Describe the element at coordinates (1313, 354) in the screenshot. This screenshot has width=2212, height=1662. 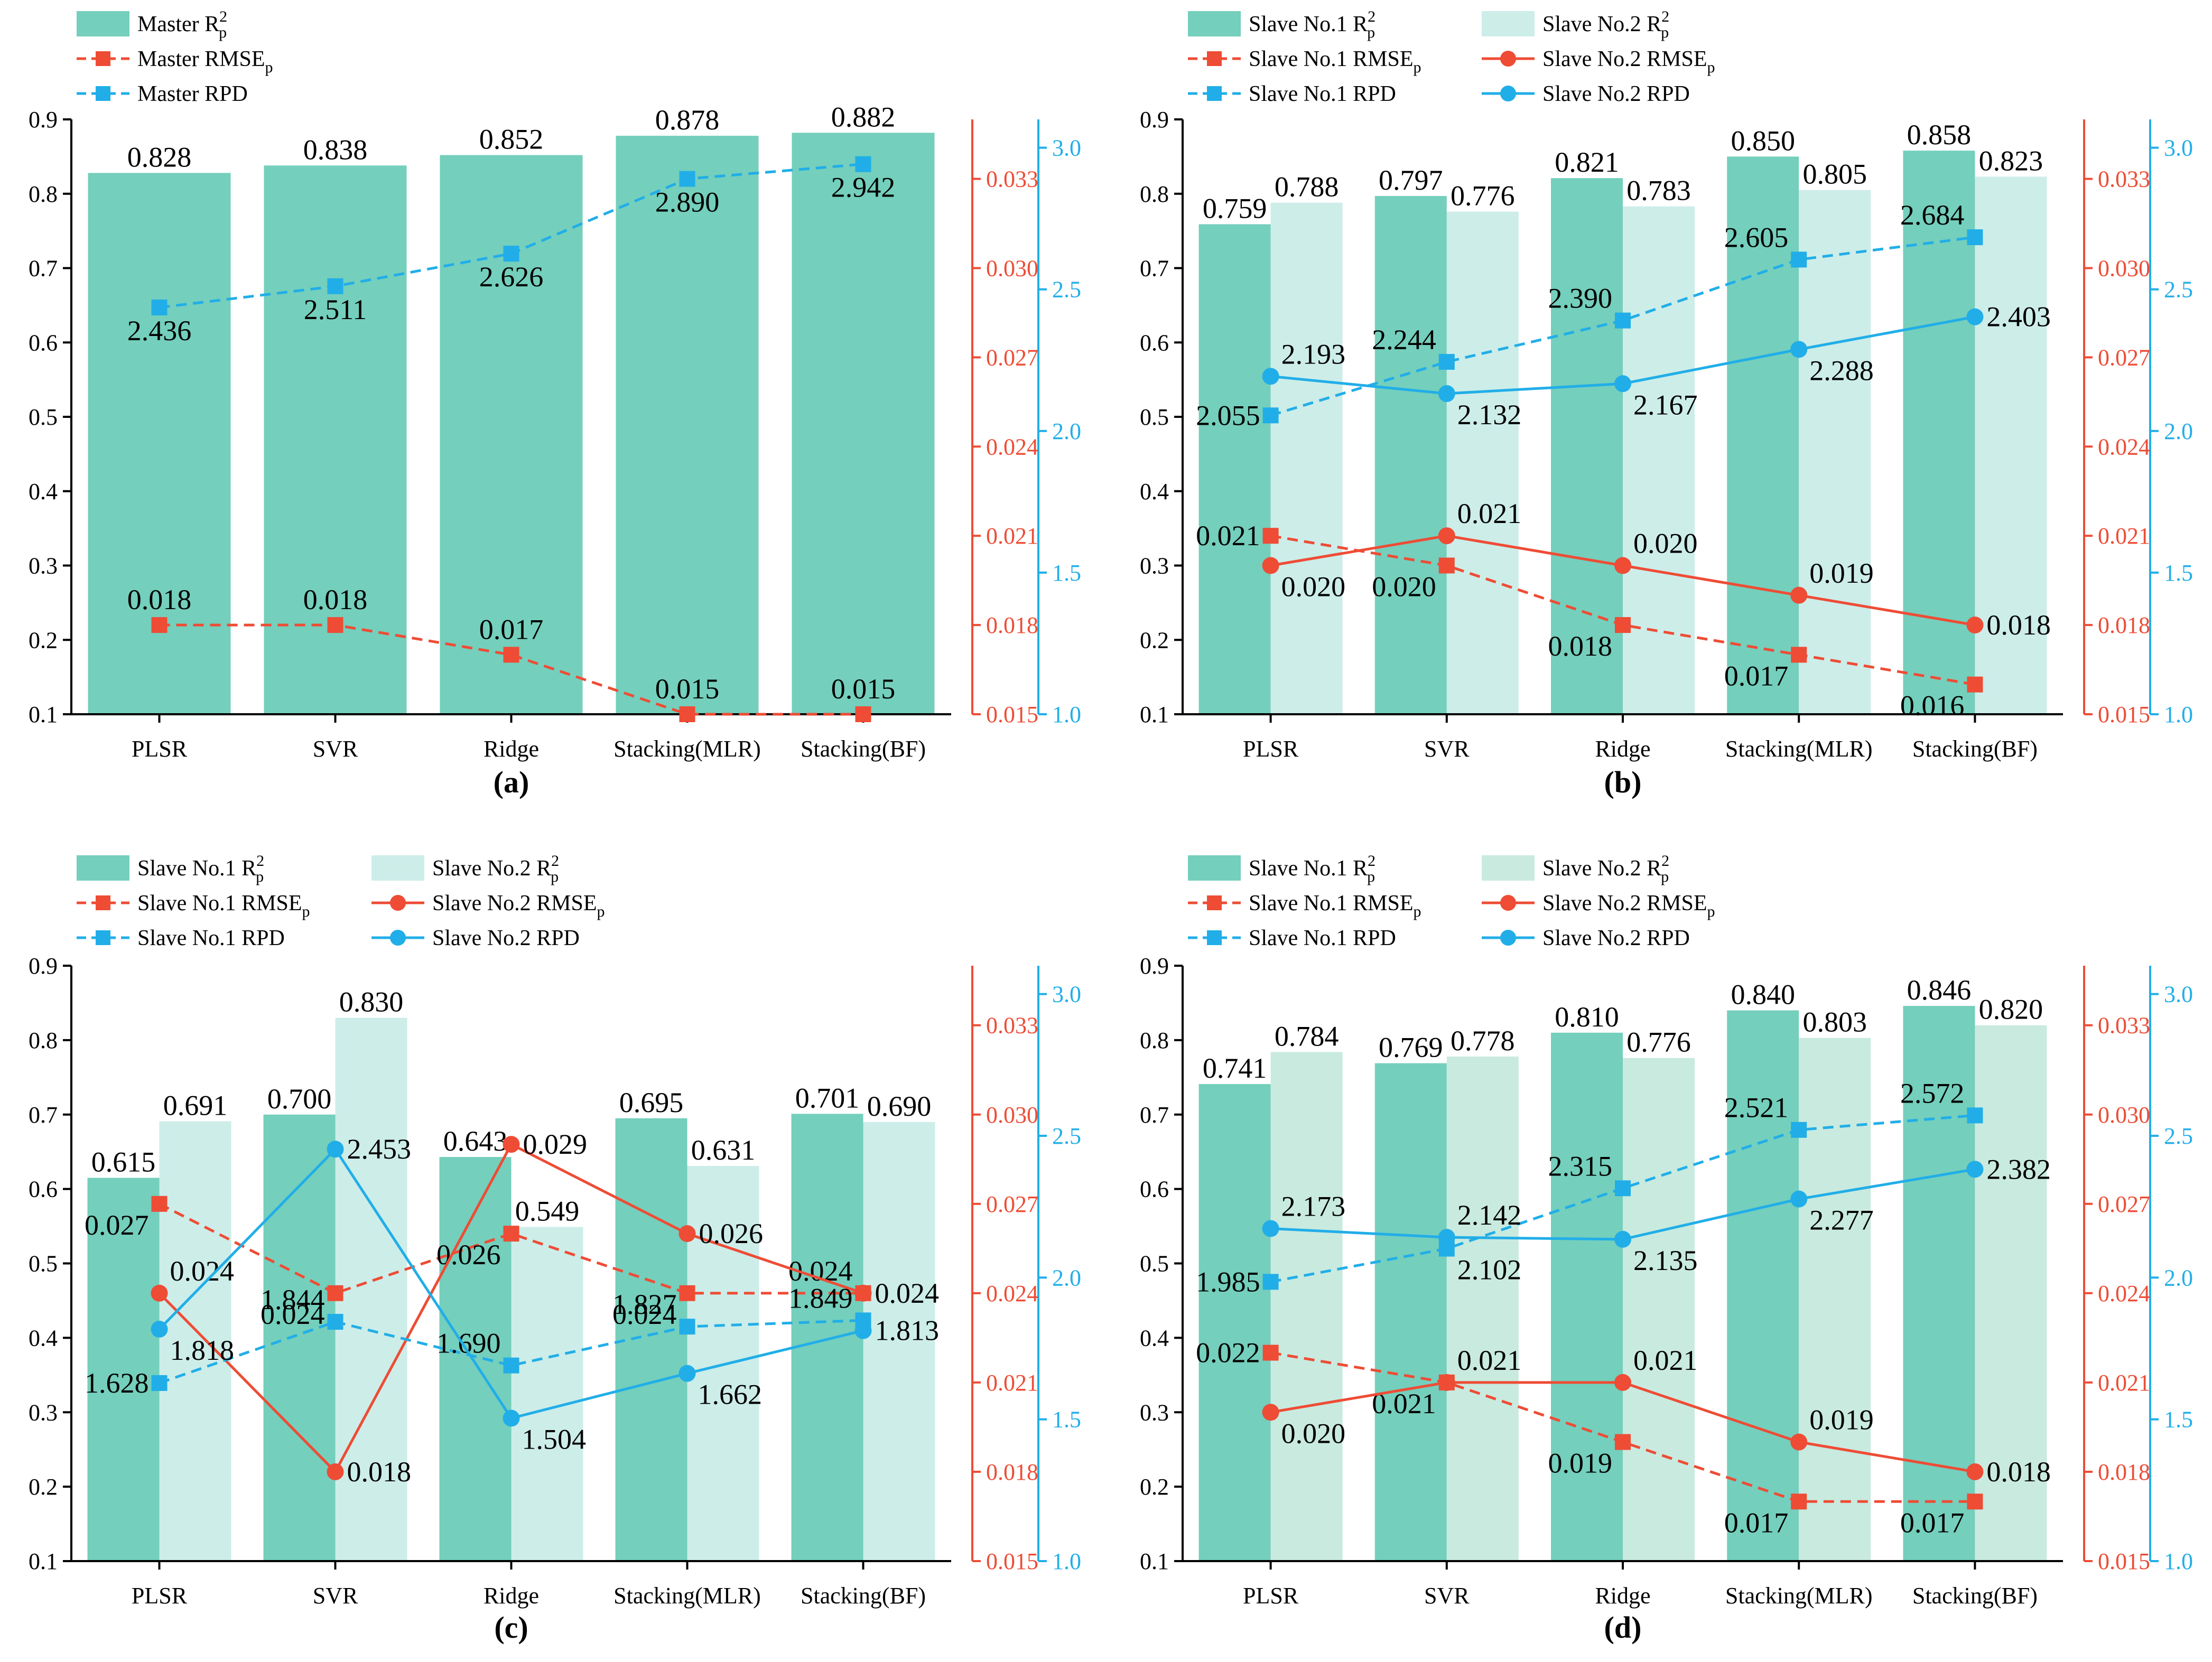
I see `point-label-b-3-0: 2.193` at that location.